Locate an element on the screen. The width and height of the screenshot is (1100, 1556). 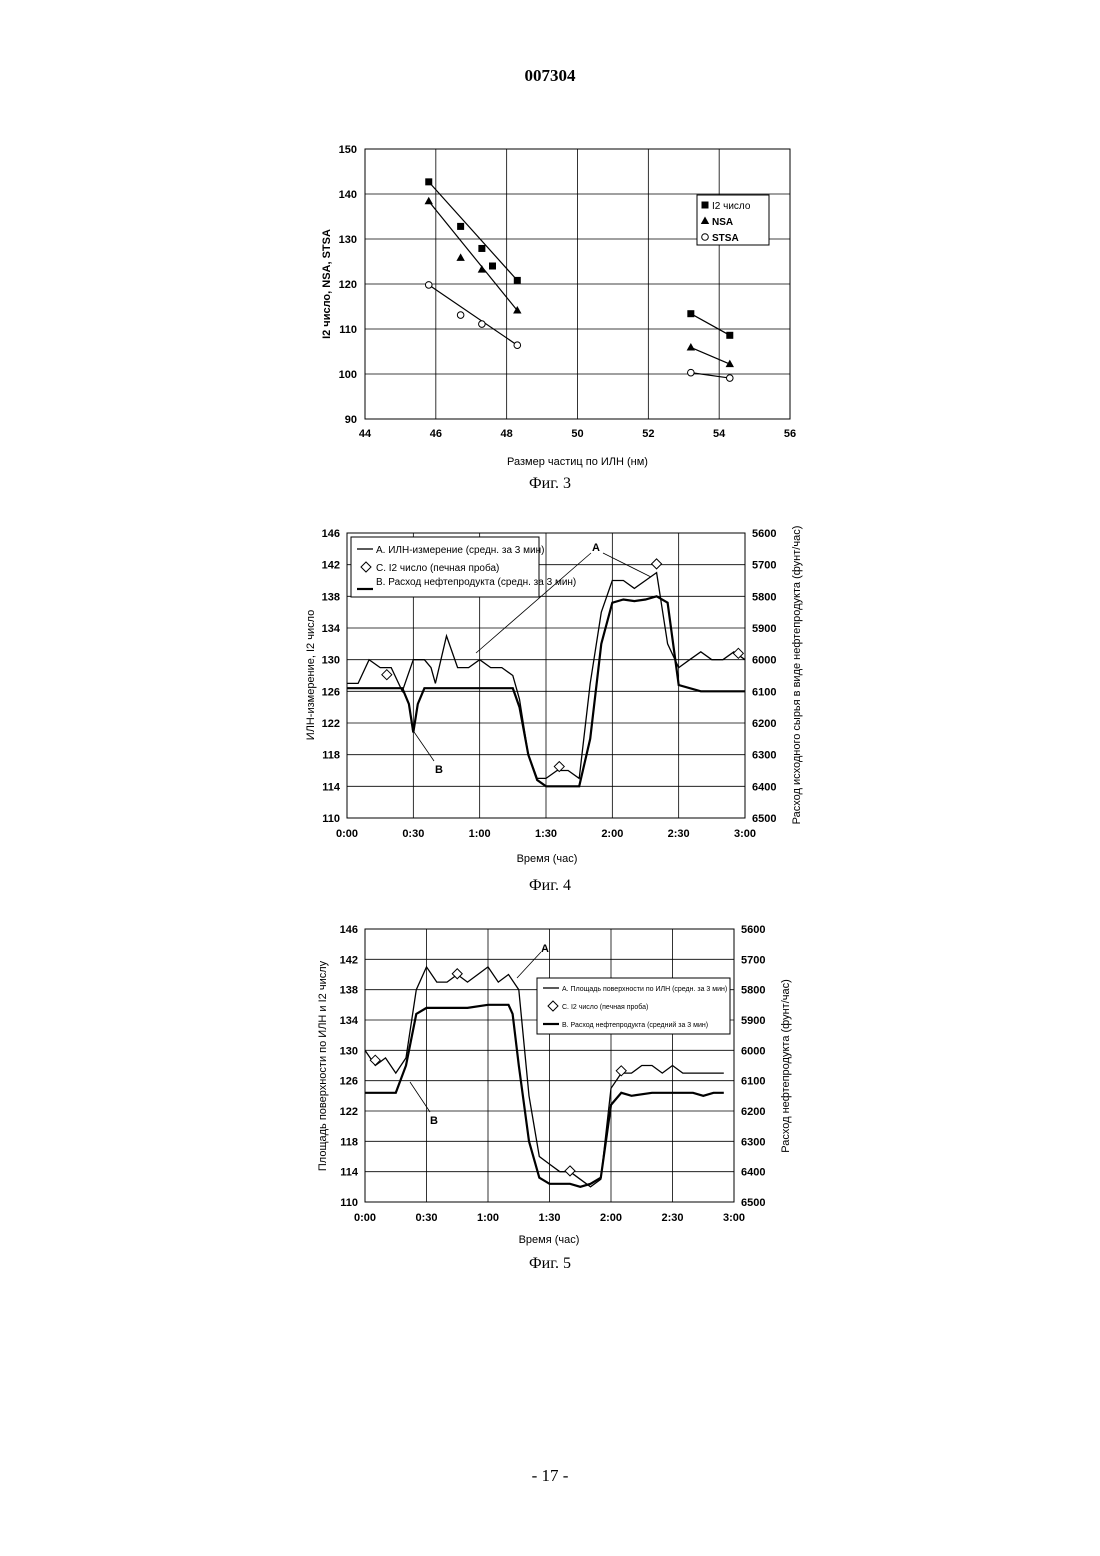
y-tick-label: 150 is located at coordinates (348, 150).